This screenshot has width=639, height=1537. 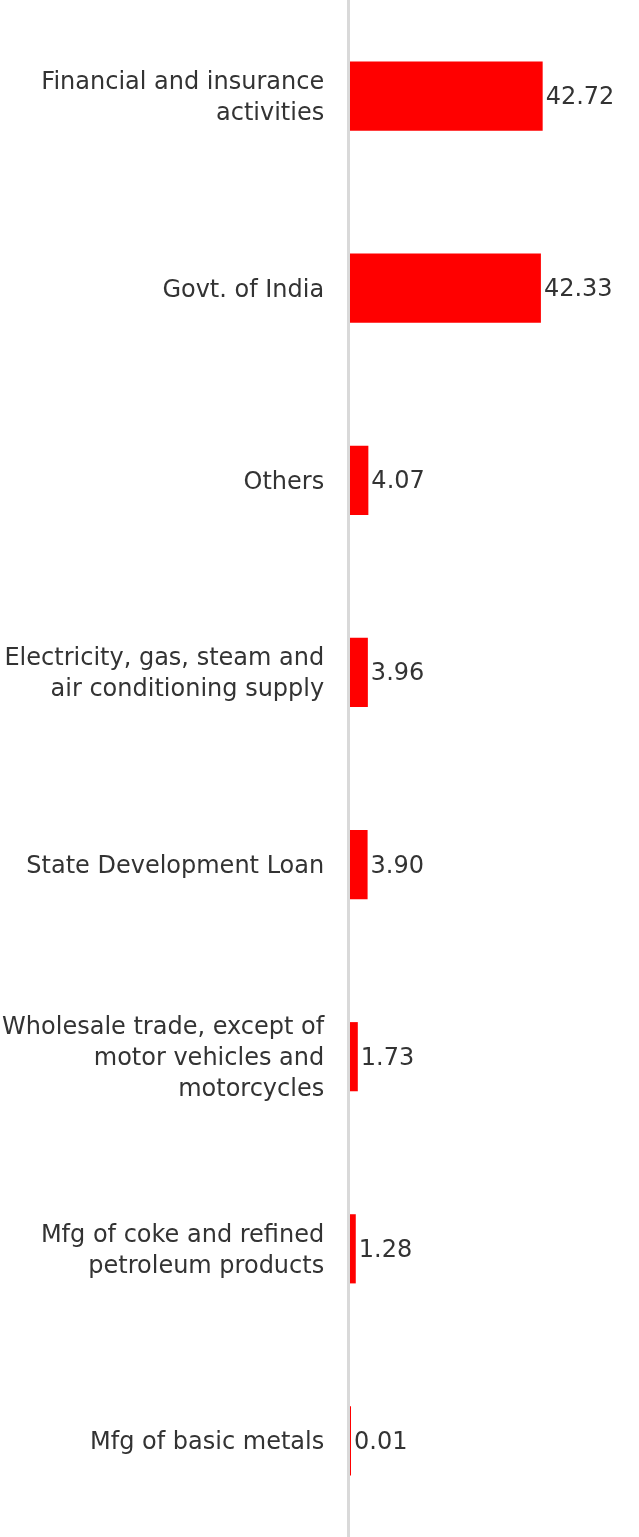 What do you see at coordinates (385, 1248) in the screenshot?
I see `data-label: 1.28` at bounding box center [385, 1248].